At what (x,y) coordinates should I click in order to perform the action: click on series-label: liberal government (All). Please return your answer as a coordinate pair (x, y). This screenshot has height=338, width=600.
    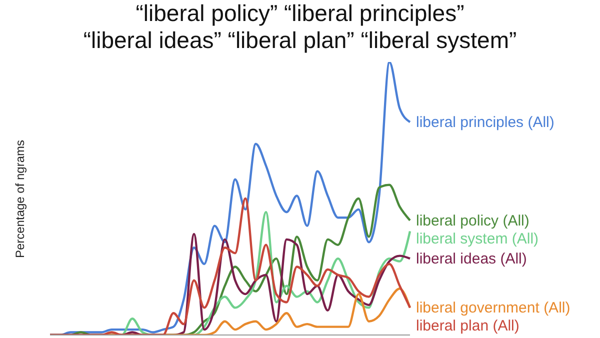
    Looking at the image, I should click on (493, 308).